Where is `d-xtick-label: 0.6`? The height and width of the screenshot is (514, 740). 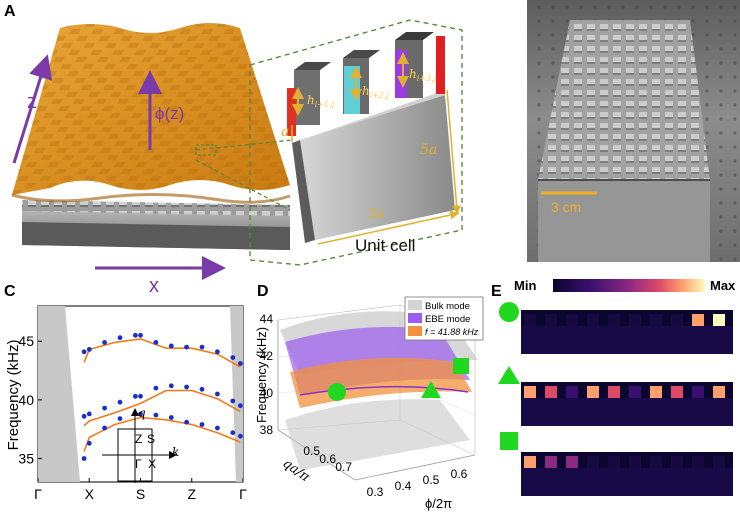 d-xtick-label: 0.6 is located at coordinates (459, 474).